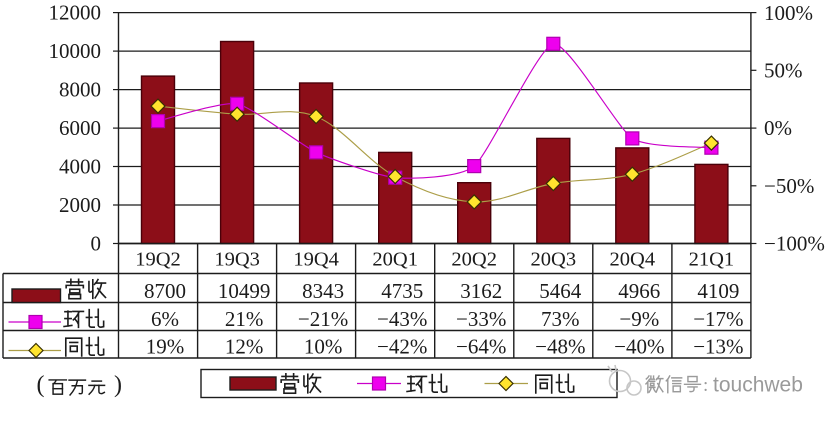 Image resolution: width=833 pixels, height=424 pixels. Describe the element at coordinates (788, 13) in the screenshot. I see `svg-text: 100%` at that location.